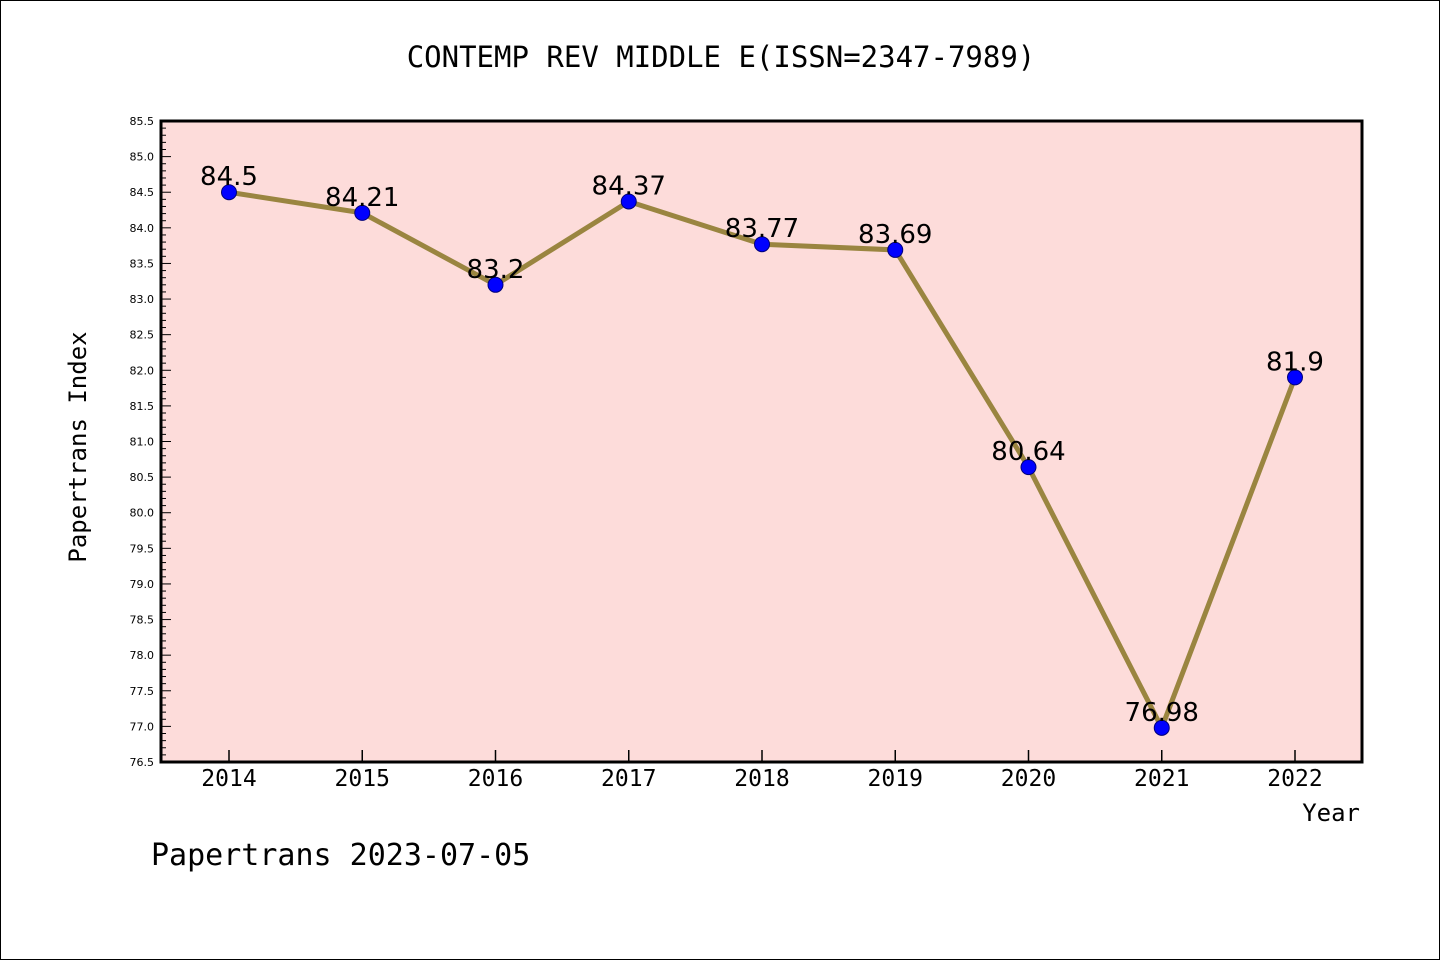 This screenshot has height=961, width=1440. Describe the element at coordinates (721, 57) in the screenshot. I see `chart-title: CONTEMP REV MIDDLE E(ISSN=2347-7989)` at that location.